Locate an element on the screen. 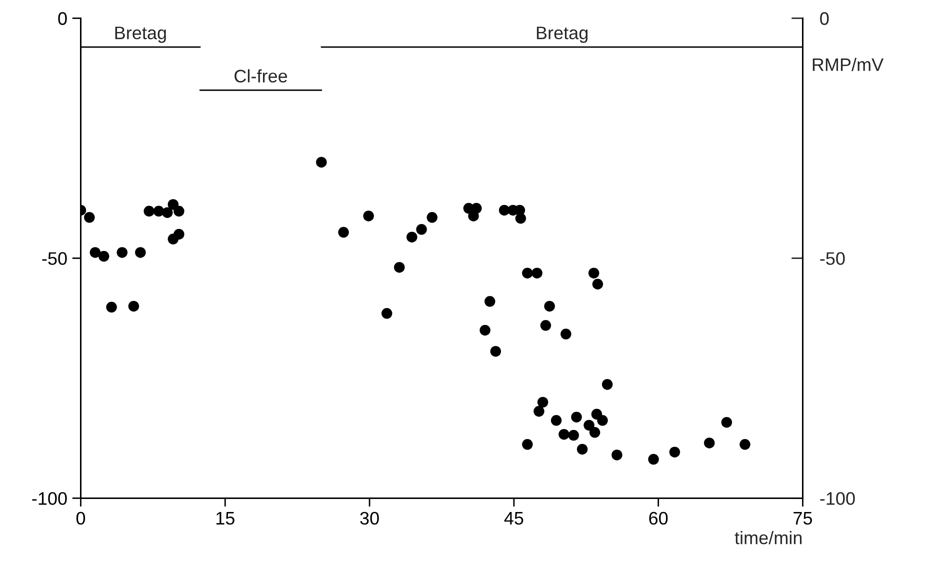 The height and width of the screenshot is (570, 928). series-label: Cl-free is located at coordinates (261, 75).